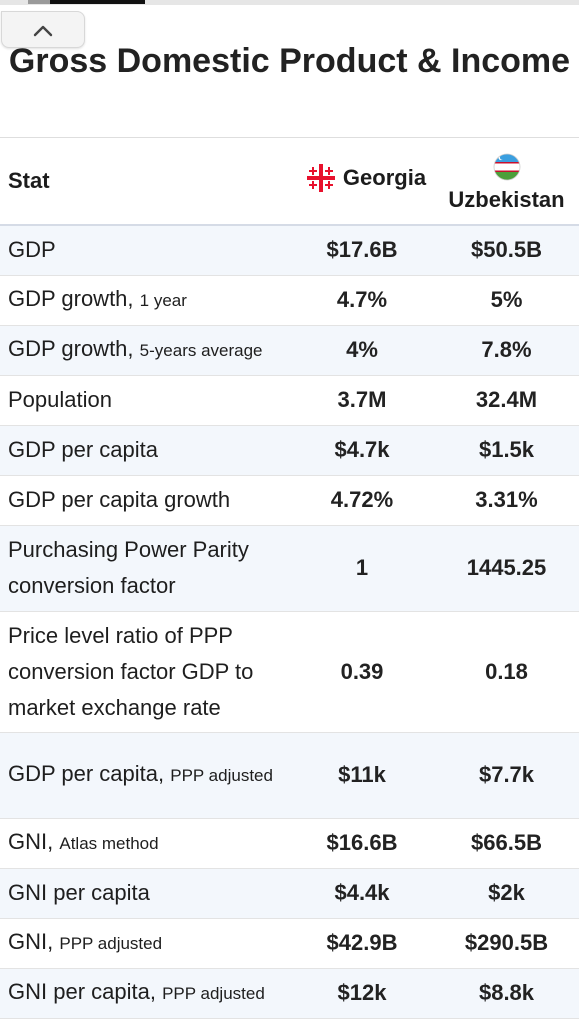  I want to click on table-row: GNI, PPP adjusted $42.9B $290.5B, so click(289, 943).